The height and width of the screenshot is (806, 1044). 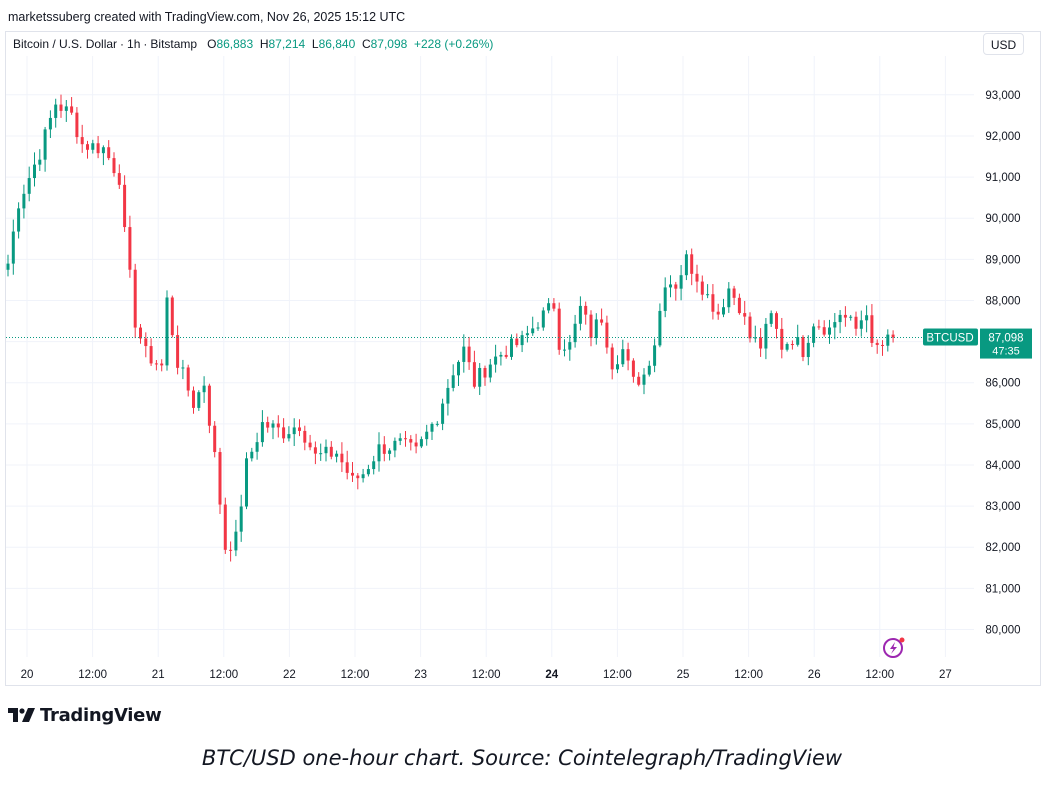 What do you see at coordinates (1006, 343) in the screenshot?
I see `price-tag-price-bg` at bounding box center [1006, 343].